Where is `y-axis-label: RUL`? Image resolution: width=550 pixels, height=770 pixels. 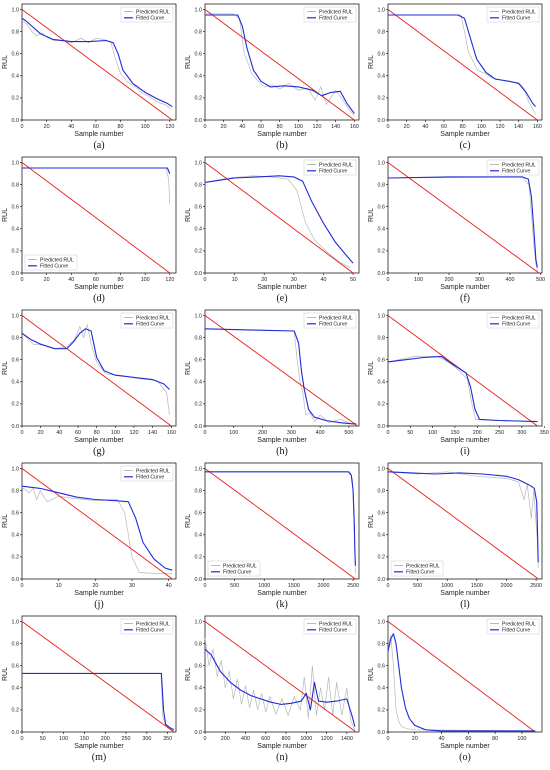 y-axis-label: RUL is located at coordinates (188, 368).